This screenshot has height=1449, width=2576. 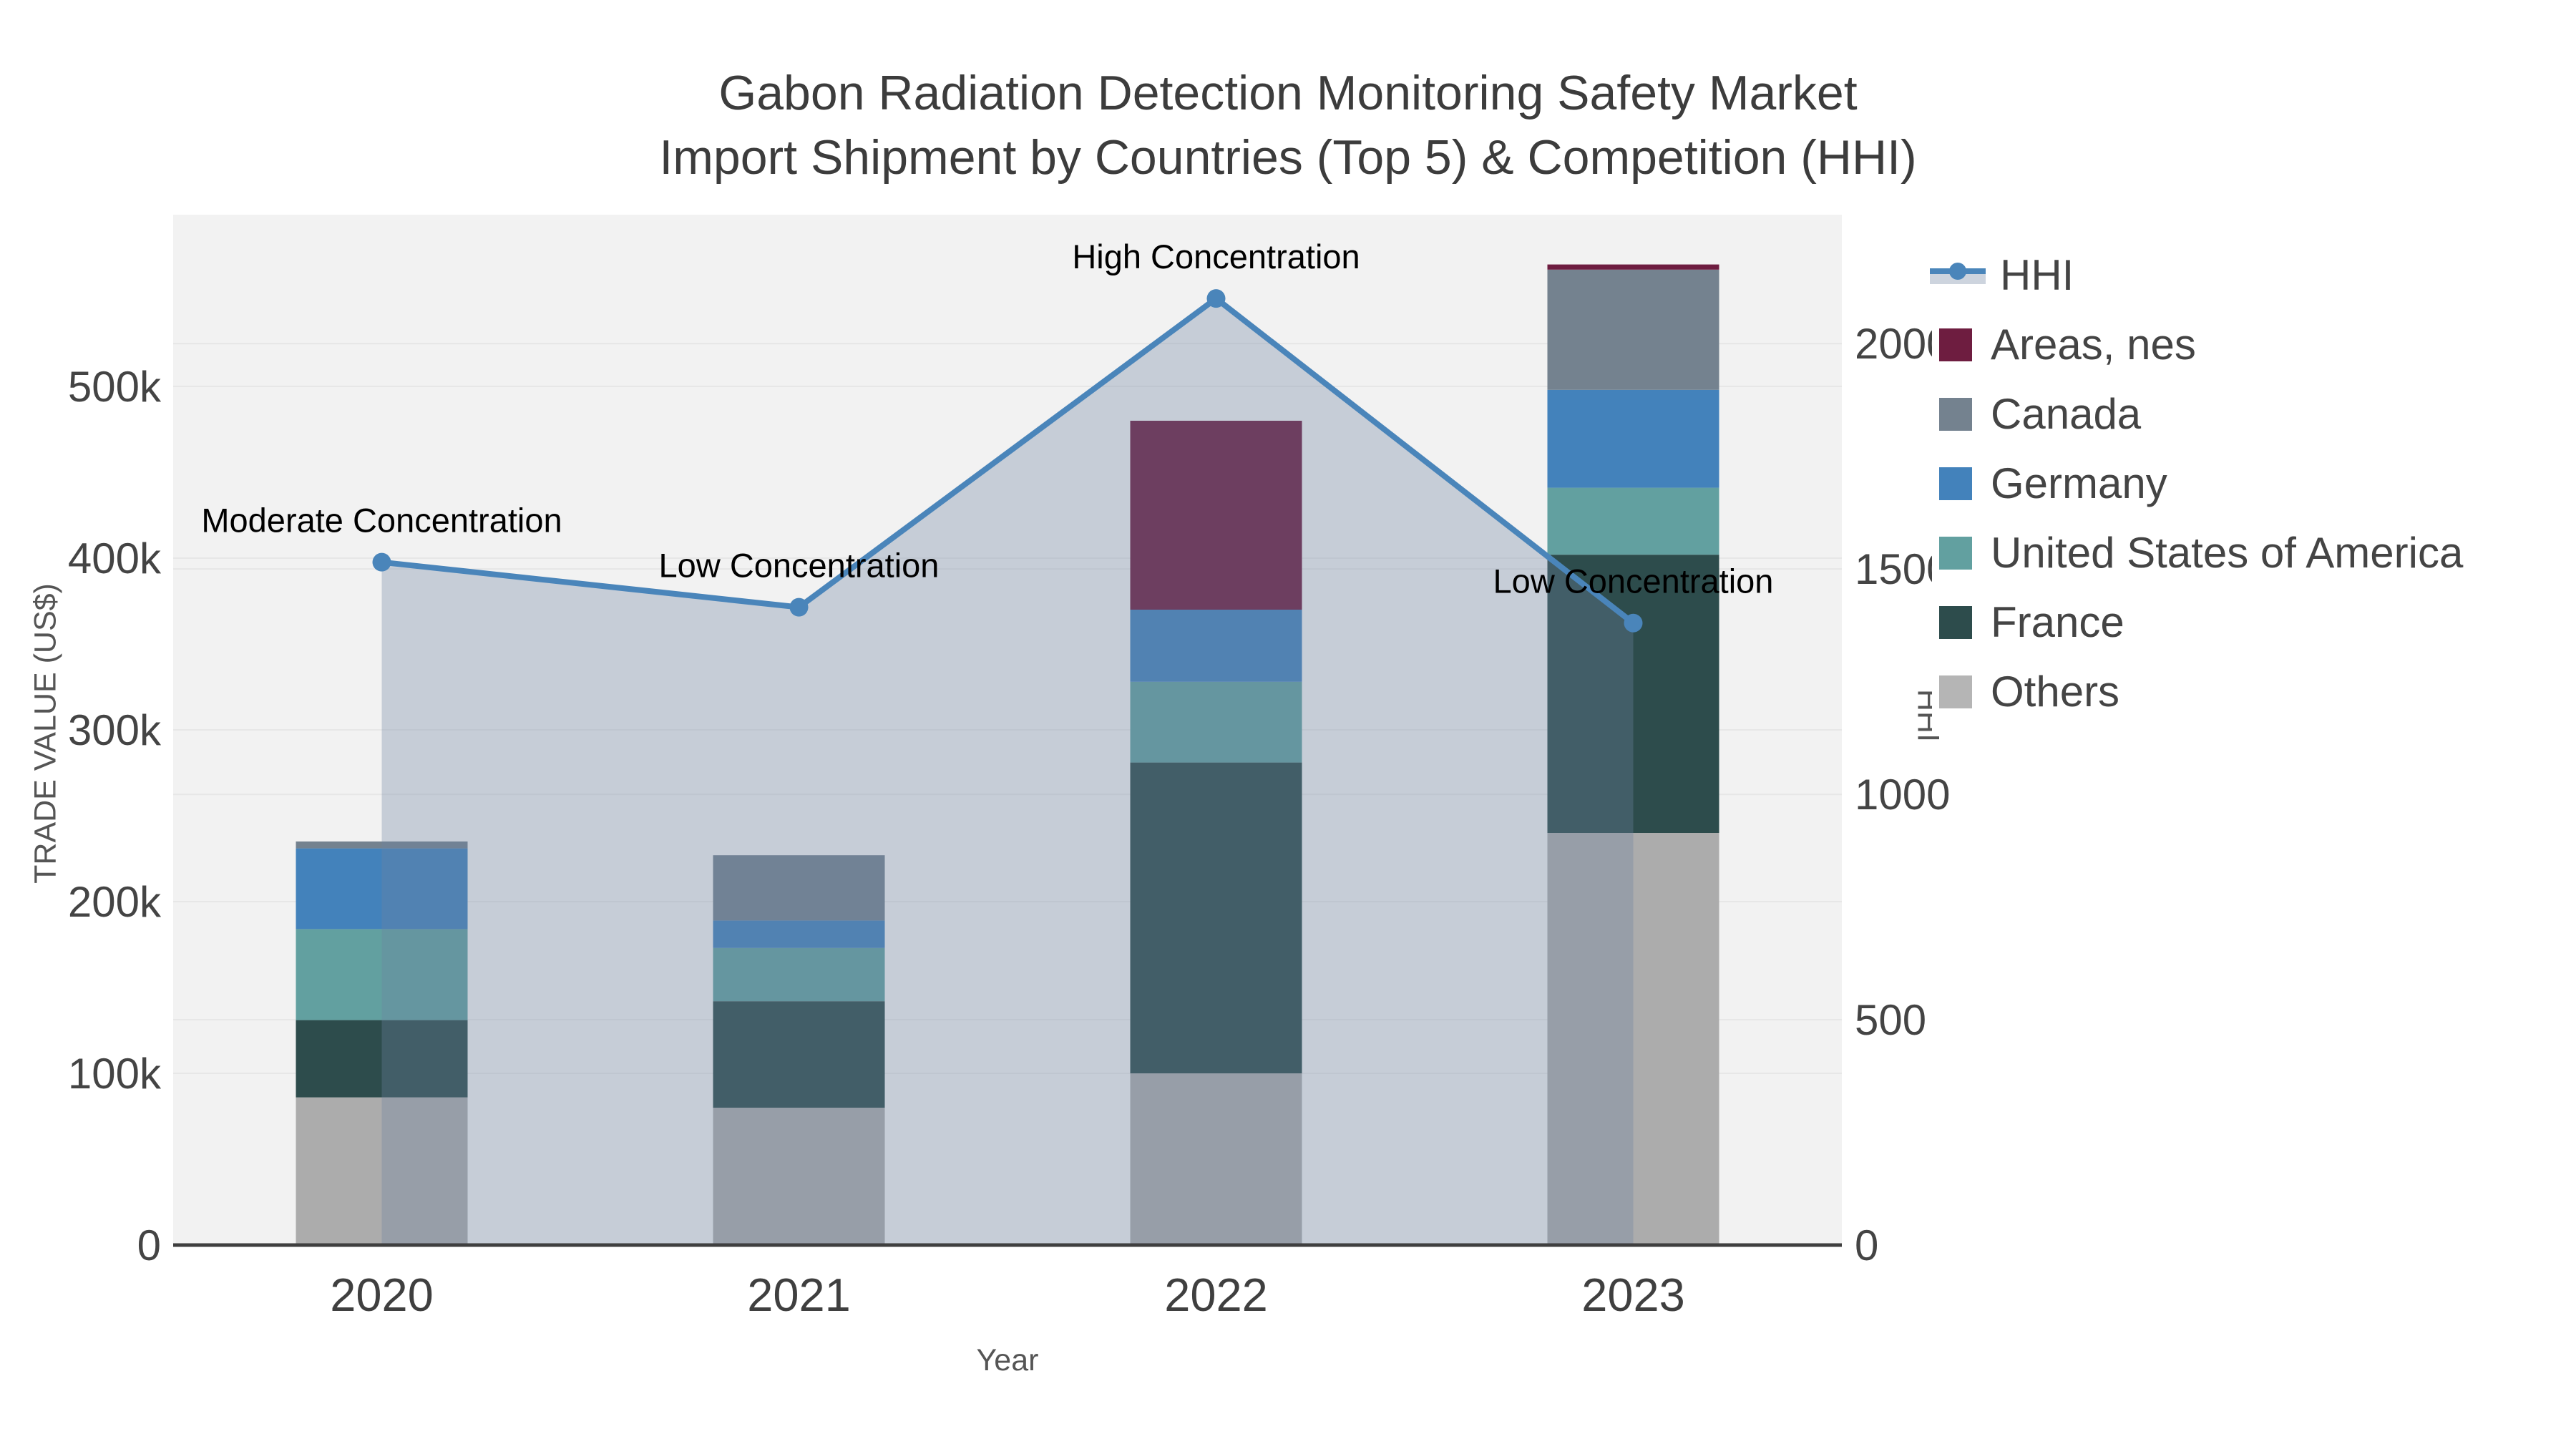 I want to click on bar-segment-germany-2022, so click(x=1216, y=646).